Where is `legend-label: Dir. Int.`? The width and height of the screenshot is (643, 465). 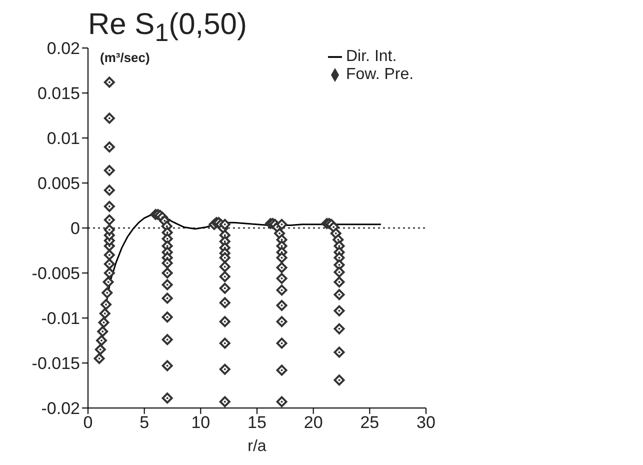
legend-label: Dir. Int. is located at coordinates (371, 56).